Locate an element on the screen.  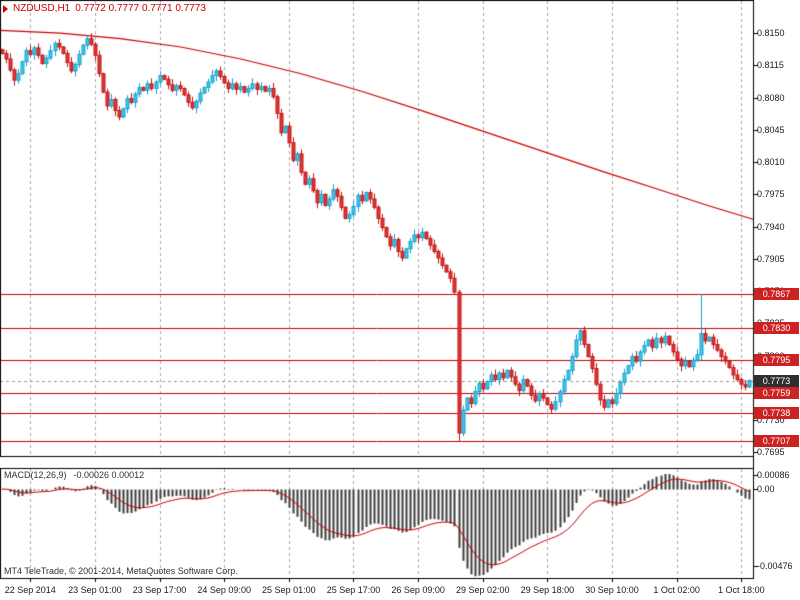
price-axis-label: 0.8150 is located at coordinates (771, 33).